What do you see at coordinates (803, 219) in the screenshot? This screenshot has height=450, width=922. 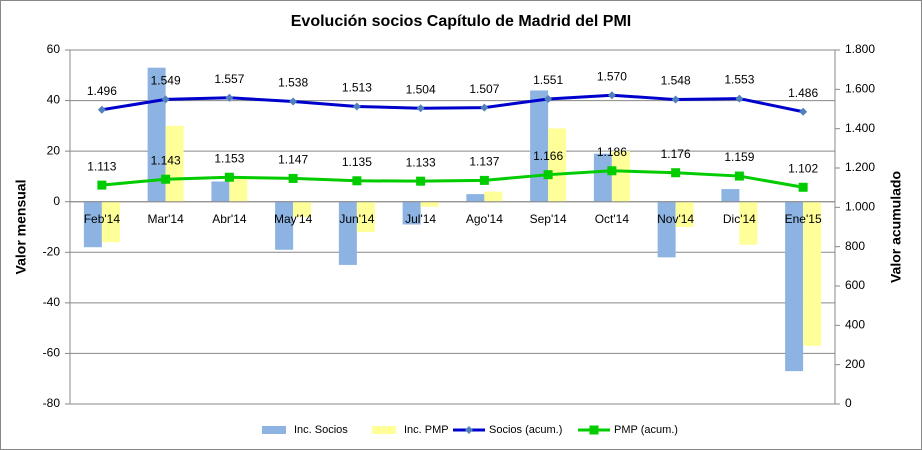 I see `x-tick-label: Ene'15` at bounding box center [803, 219].